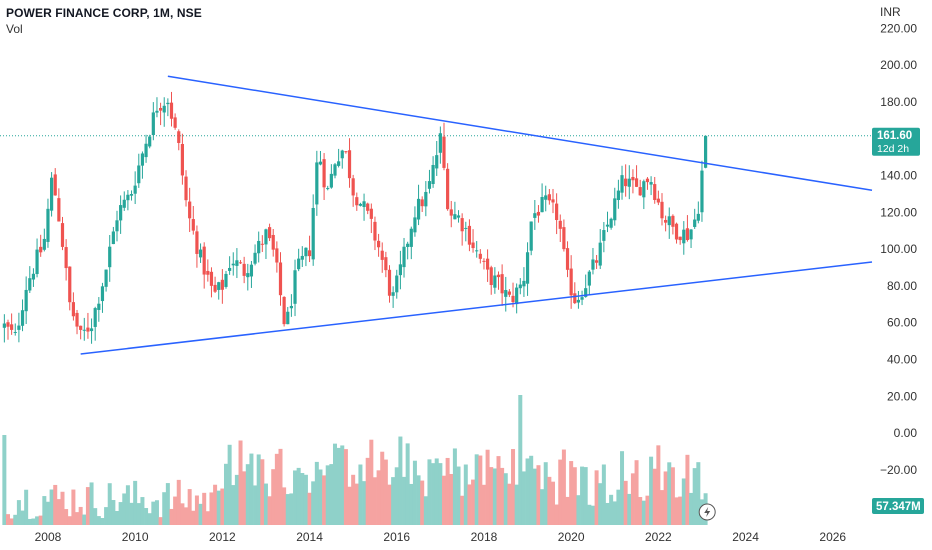  What do you see at coordinates (484, 537) in the screenshot?
I see `x-tick-label: 2018` at bounding box center [484, 537].